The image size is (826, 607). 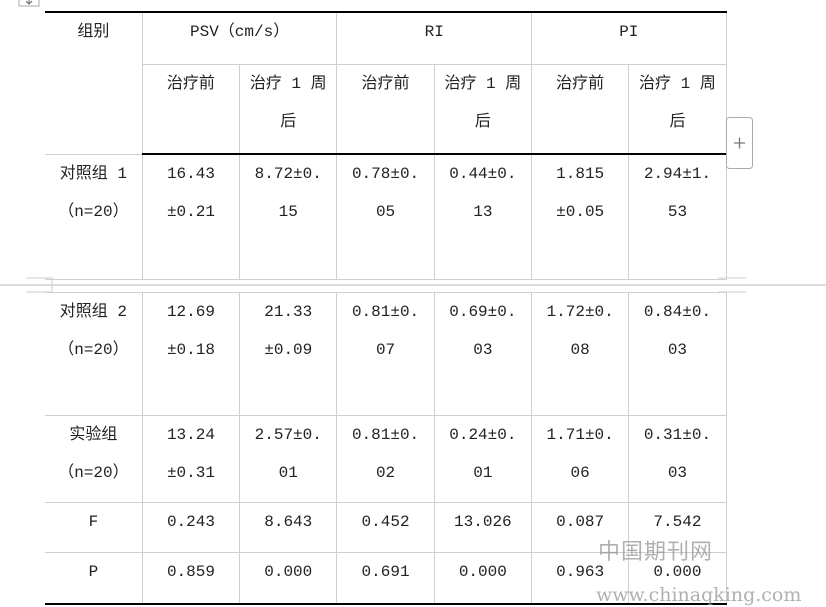 I want to click on value-cell: 0.84±0.03, so click(x=677, y=354).